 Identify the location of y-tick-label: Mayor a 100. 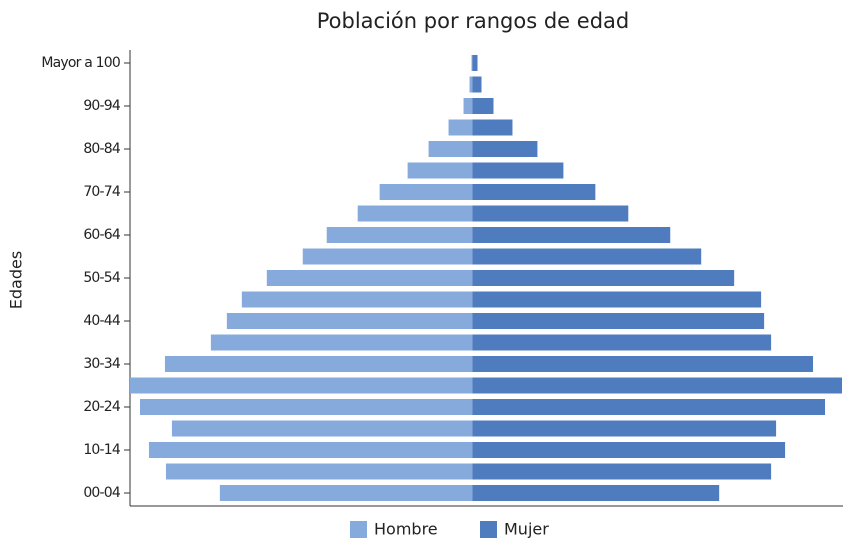
(80, 63).